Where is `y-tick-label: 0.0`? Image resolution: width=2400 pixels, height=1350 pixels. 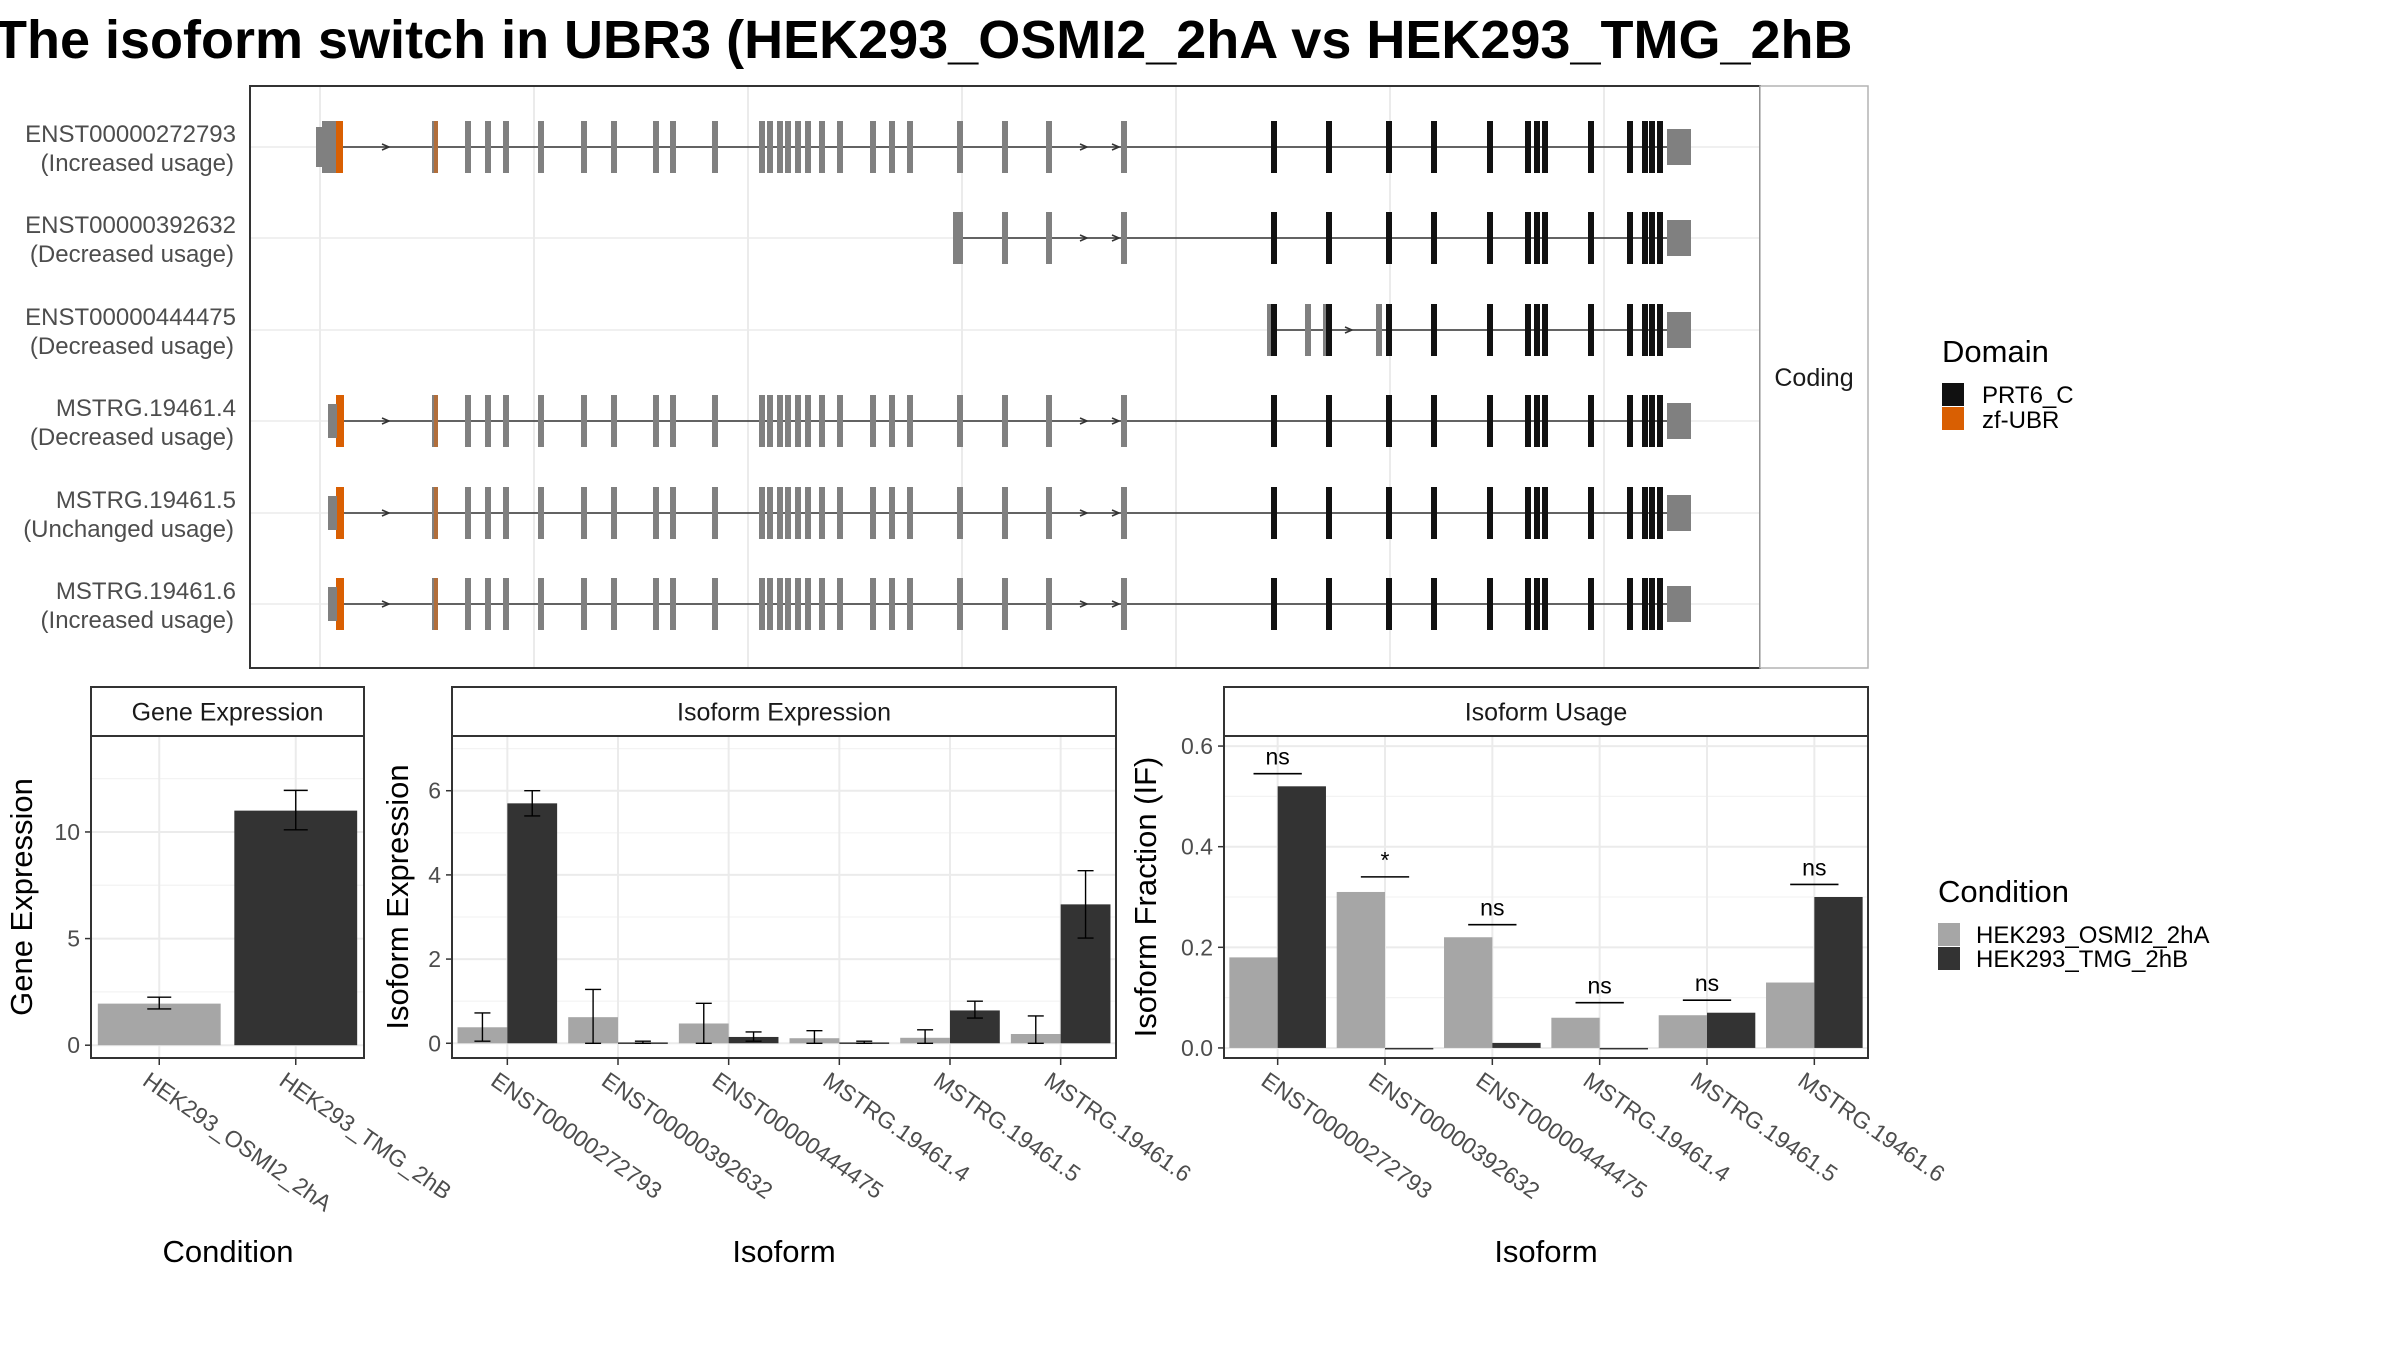 y-tick-label: 0.0 is located at coordinates (1197, 1048).